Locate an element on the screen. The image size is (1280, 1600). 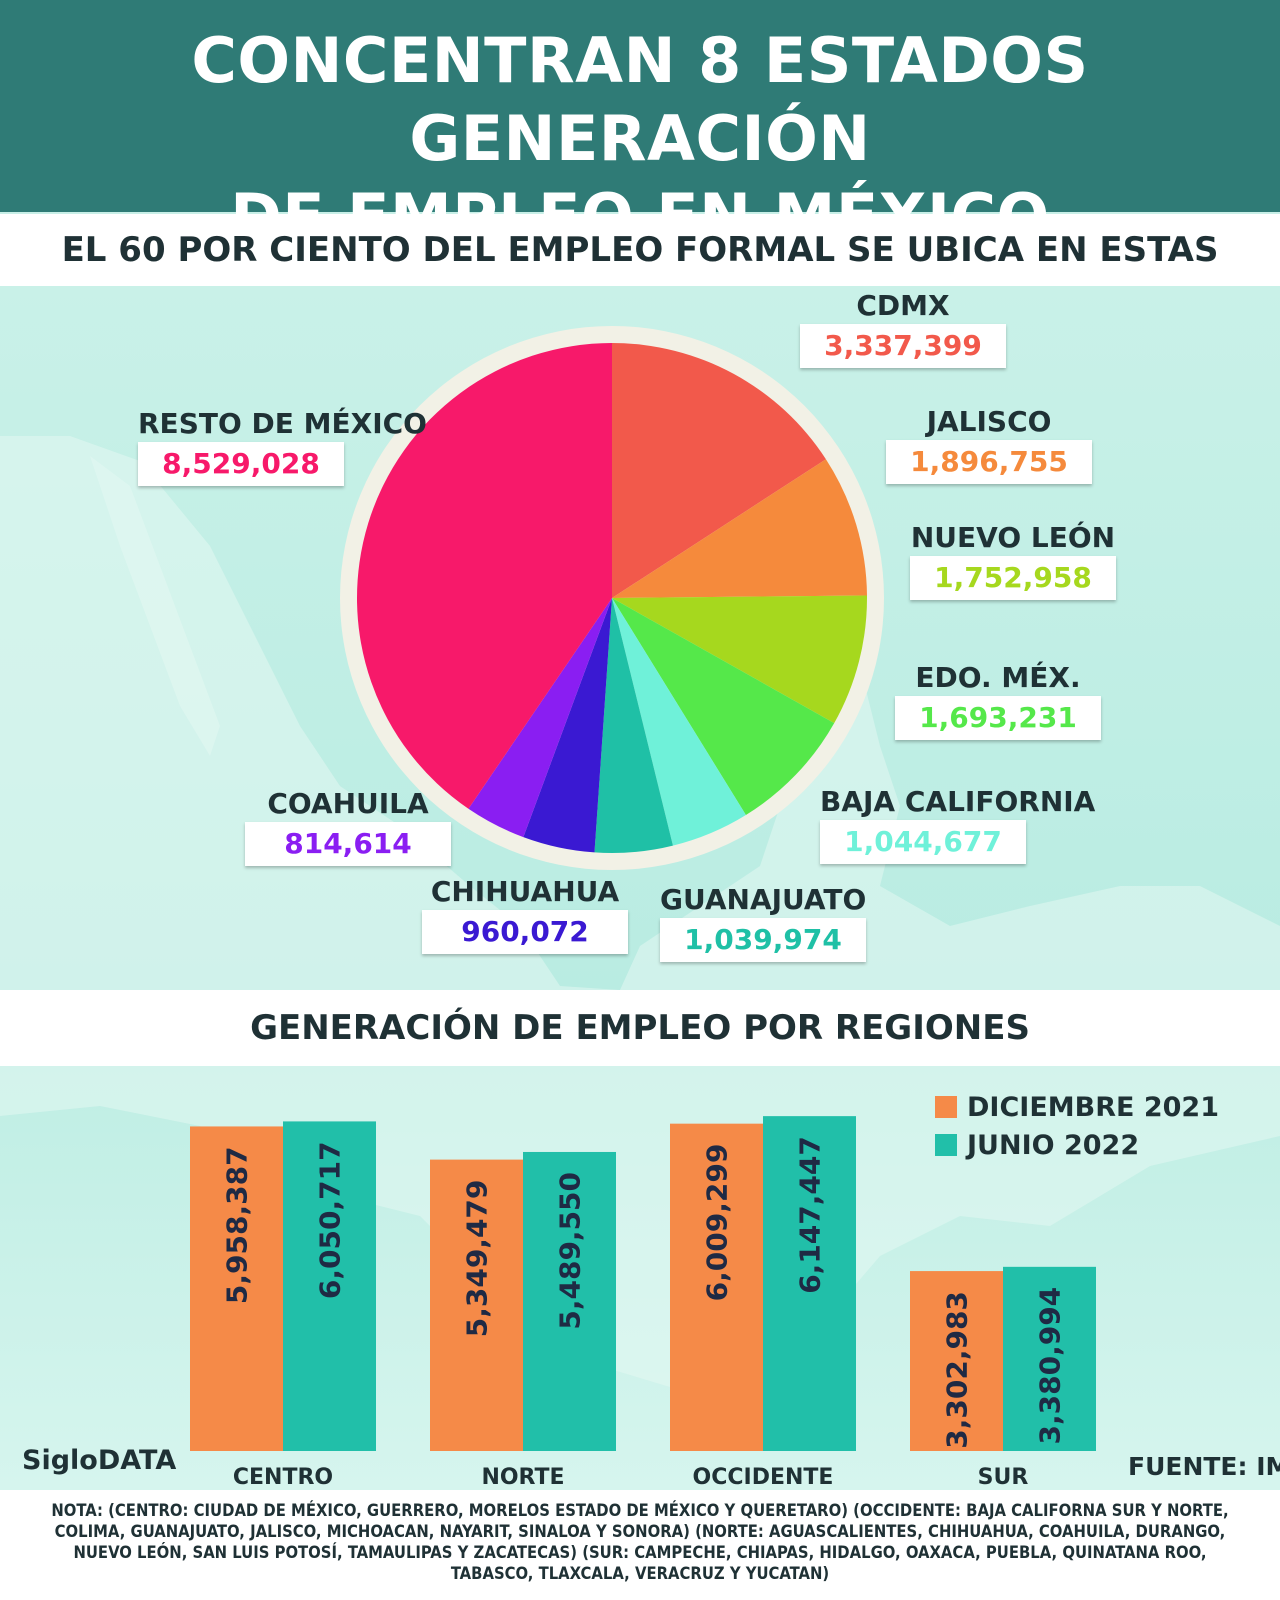
bar-section-band: GENERACIÓN DE EMPLEO POR REGIONES is located at coordinates (640, 1028).